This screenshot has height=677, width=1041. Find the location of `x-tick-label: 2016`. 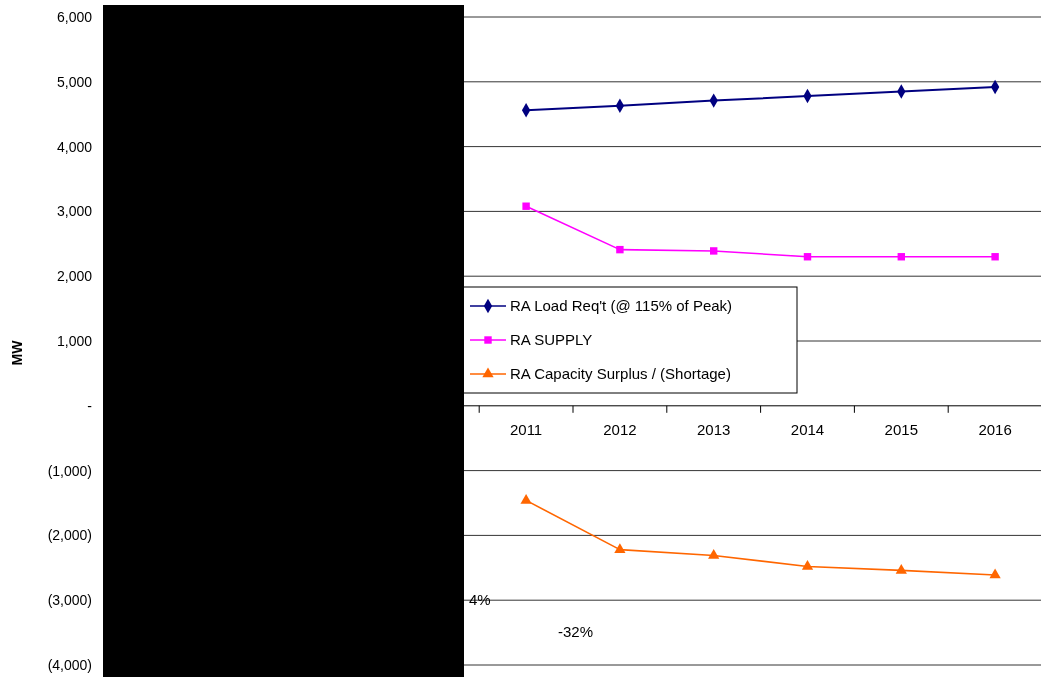

x-tick-label: 2016 is located at coordinates (995, 429).